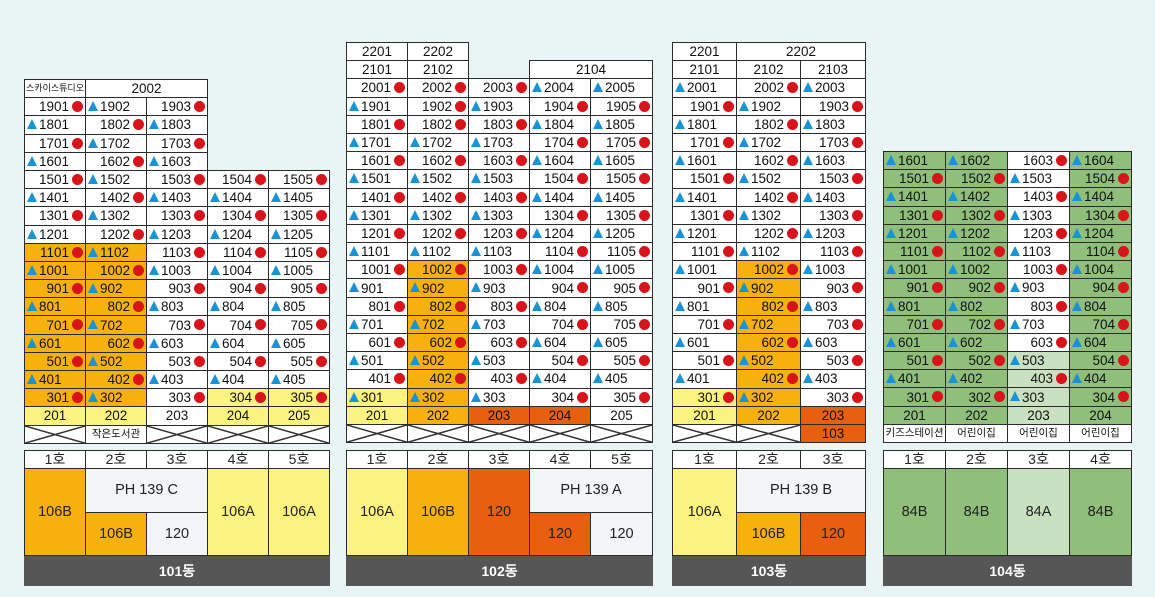  Describe the element at coordinates (238, 289) in the screenshot. I see `unit-cell: 904` at that location.